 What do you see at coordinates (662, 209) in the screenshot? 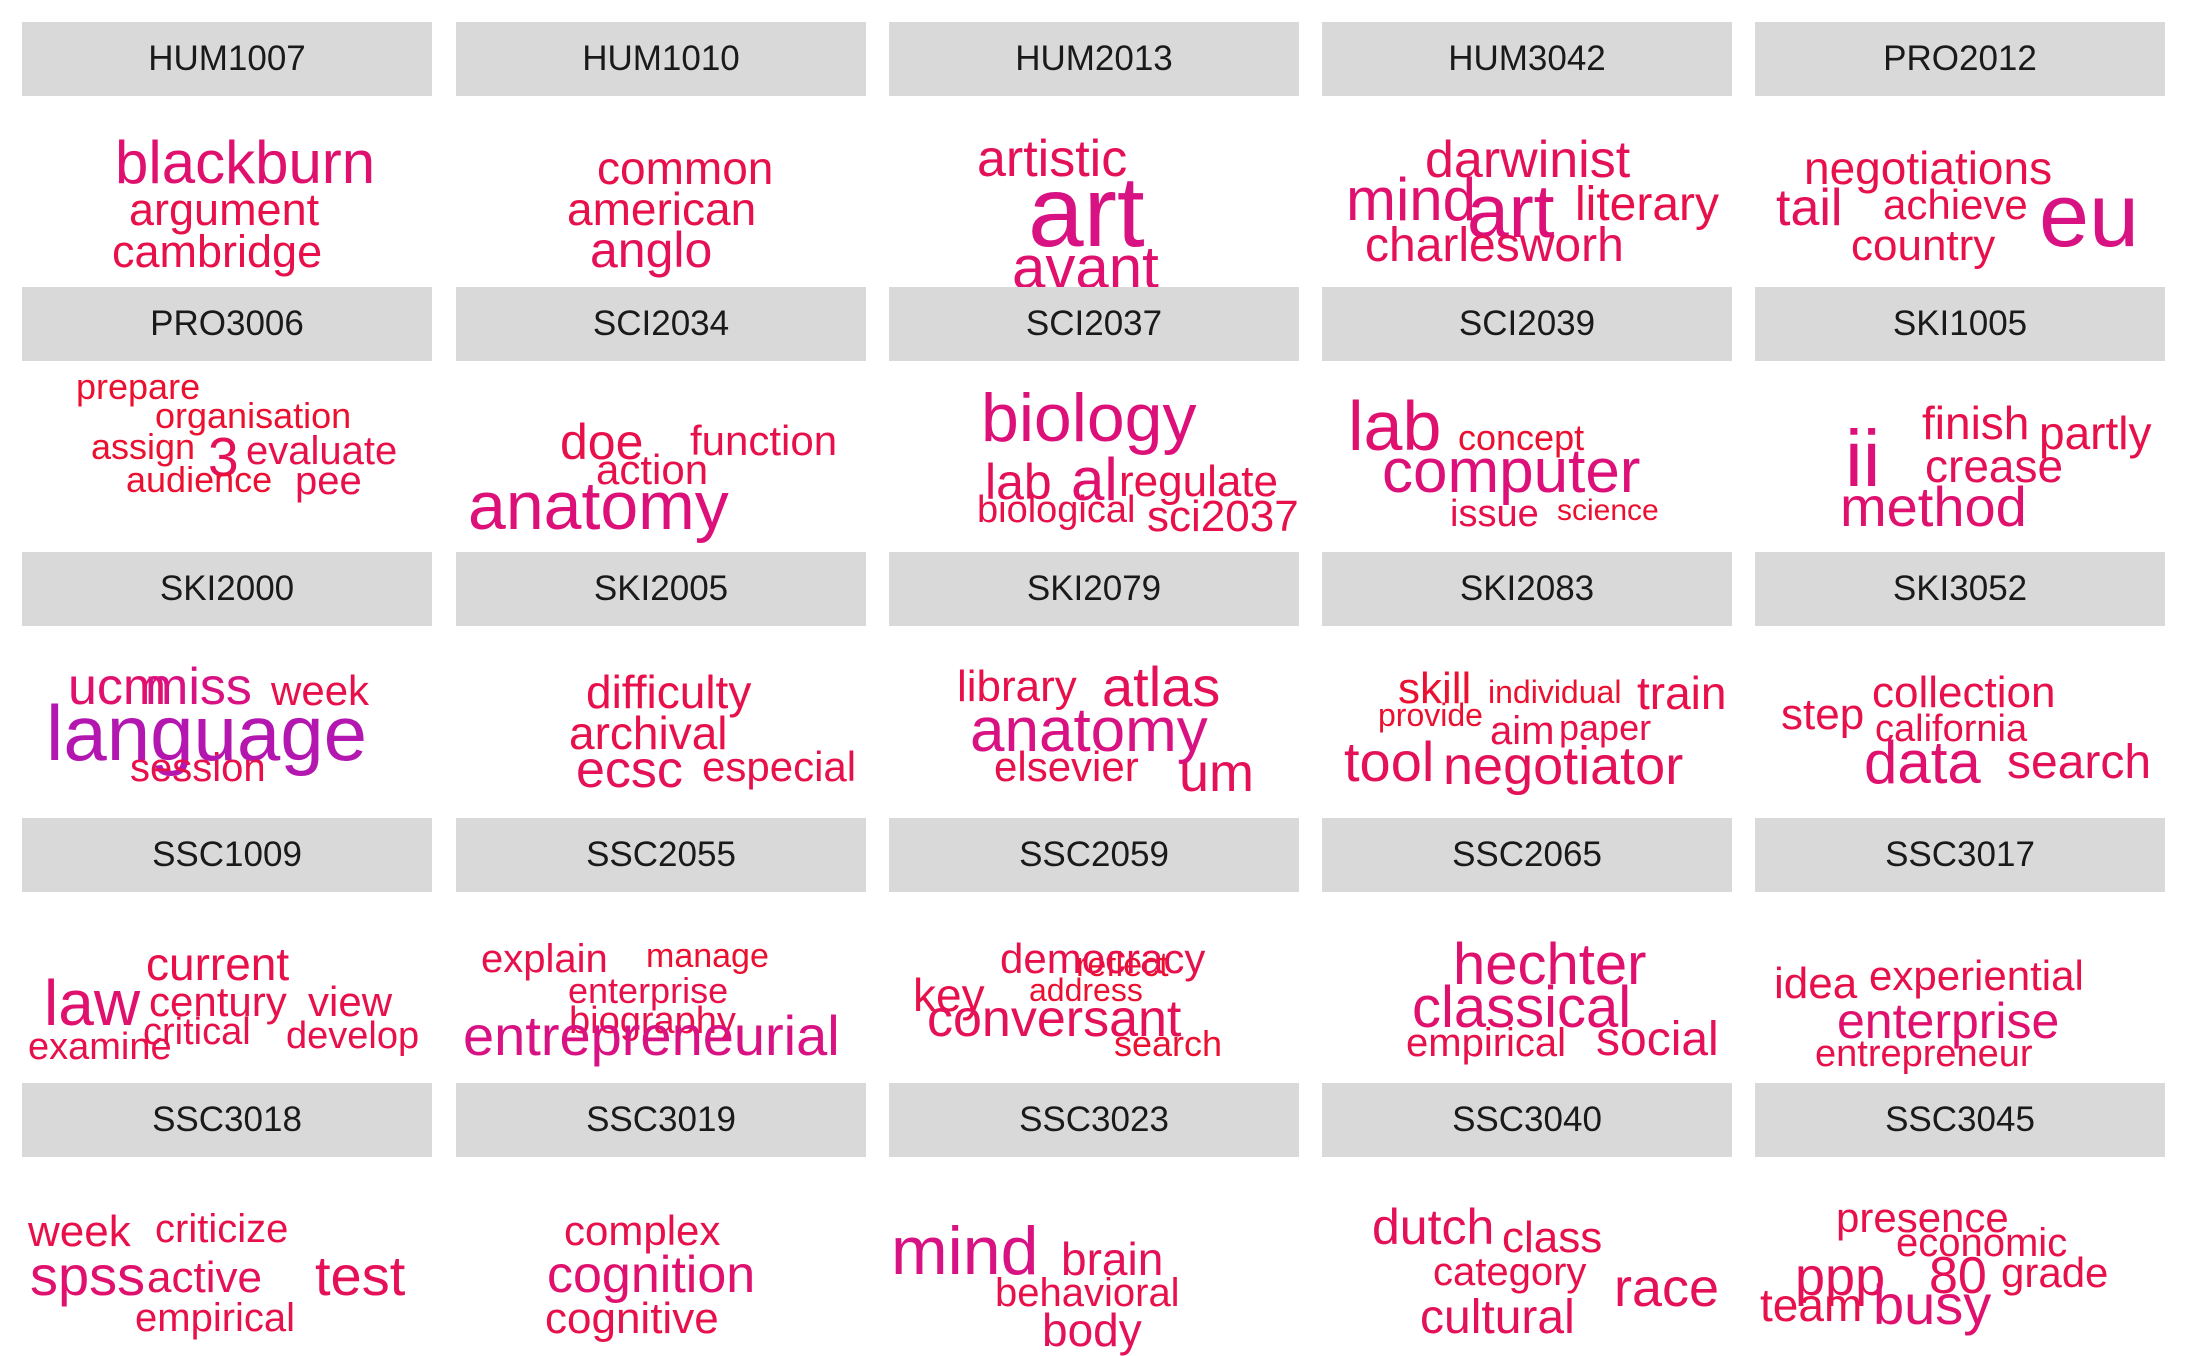
I see `word-american: american` at bounding box center [662, 209].